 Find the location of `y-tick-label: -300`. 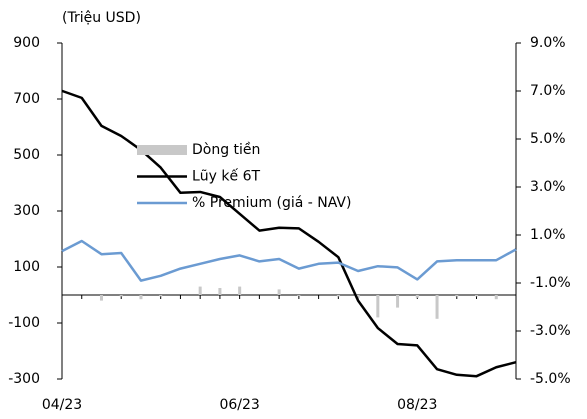

y-tick-label: -300 is located at coordinates (24, 379).